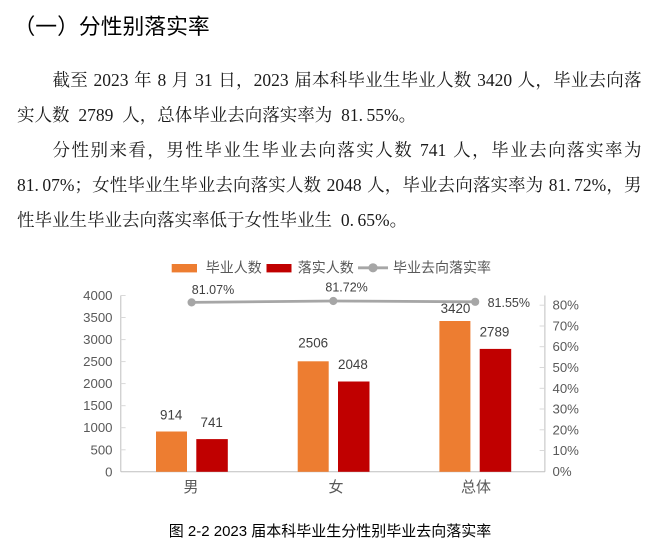 The image size is (656, 552). What do you see at coordinates (97, 295) in the screenshot?
I see `svg-text: 4000` at bounding box center [97, 295].